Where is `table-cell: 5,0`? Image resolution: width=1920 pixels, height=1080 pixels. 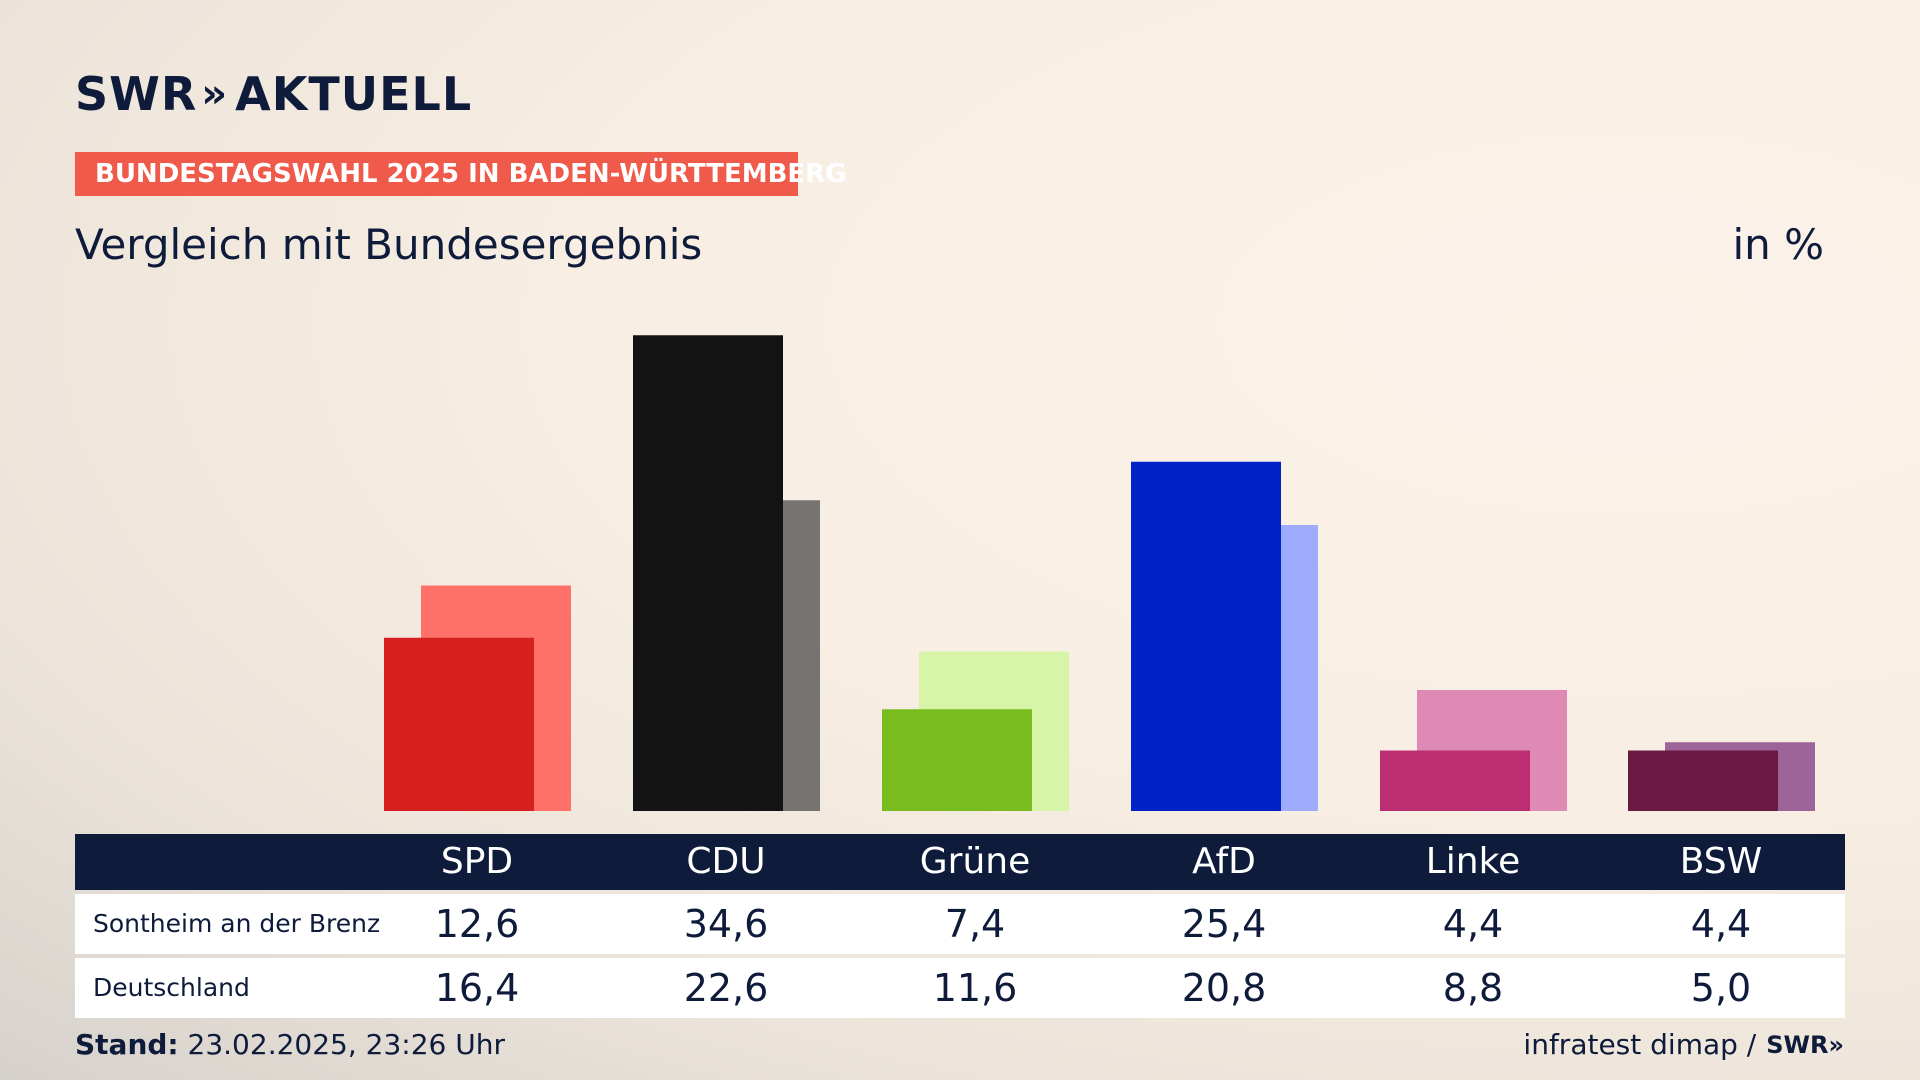
table-cell: 5,0 is located at coordinates (1721, 988).